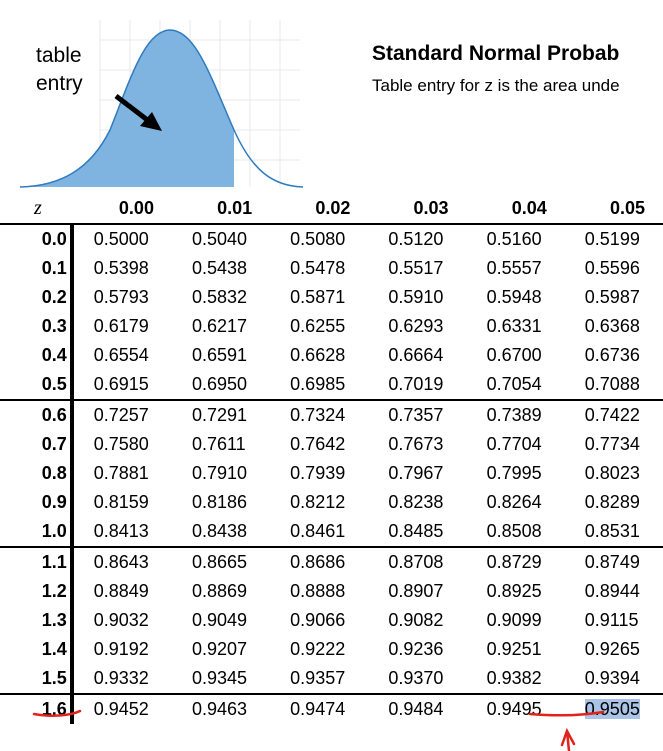 The height and width of the screenshot is (751, 663). I want to click on probability-cell: 0.8925, so click(514, 591).